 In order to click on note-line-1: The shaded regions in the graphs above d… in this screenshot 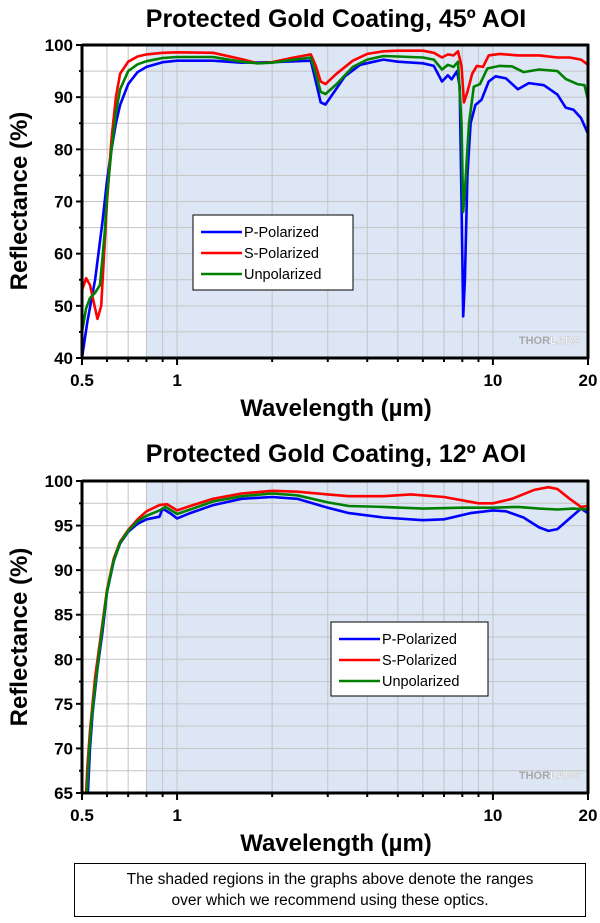, I will do `click(330, 879)`.